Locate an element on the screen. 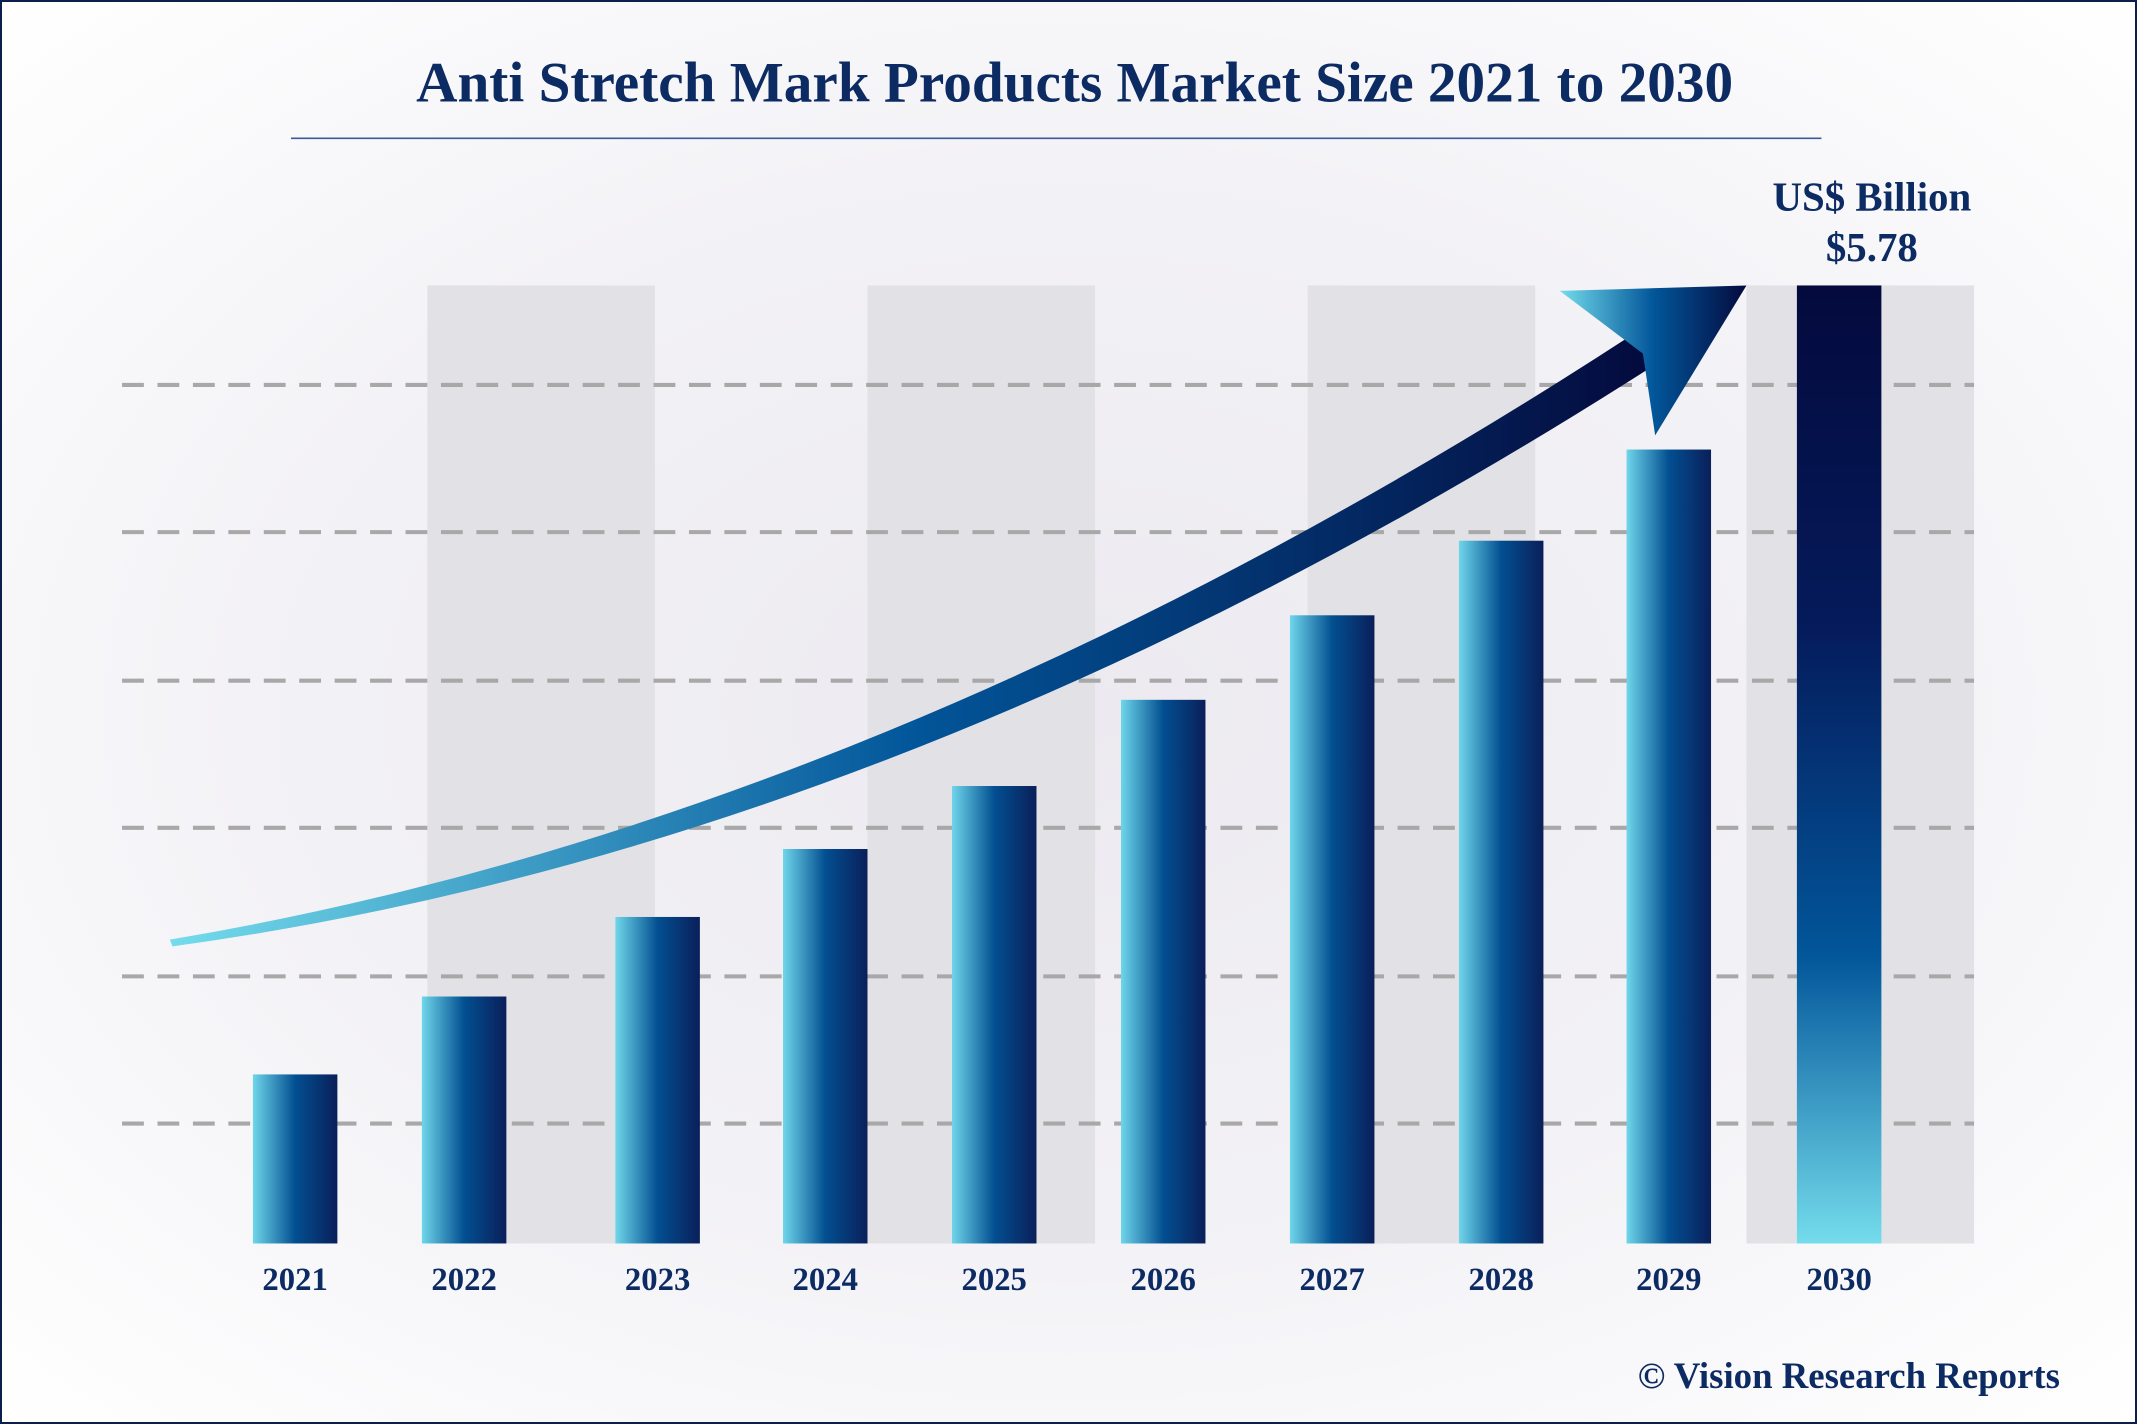  x-tick-label: 2029 is located at coordinates (1668, 1280).